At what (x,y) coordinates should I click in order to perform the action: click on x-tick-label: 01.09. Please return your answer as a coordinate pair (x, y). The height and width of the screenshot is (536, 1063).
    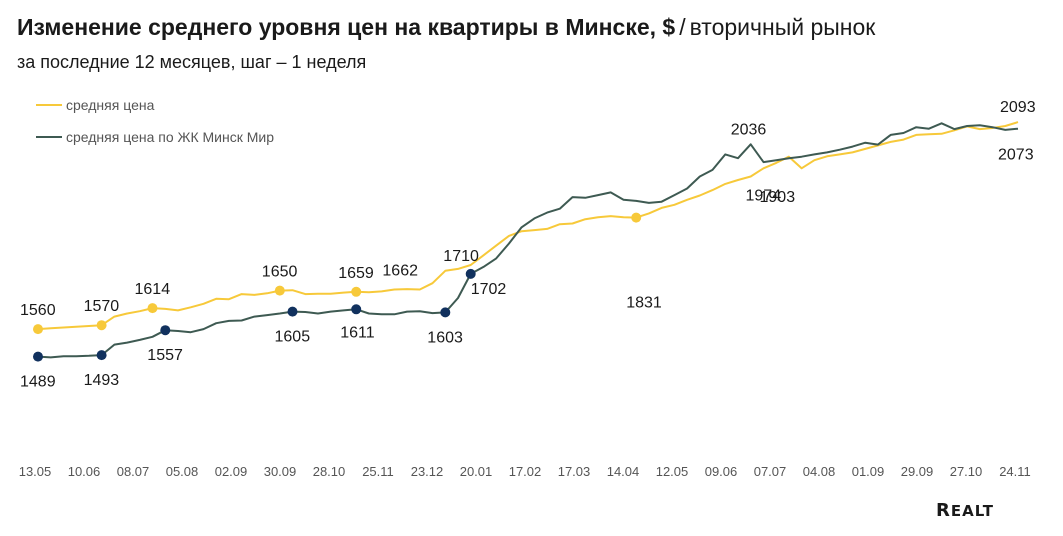
    Looking at the image, I should click on (868, 471).